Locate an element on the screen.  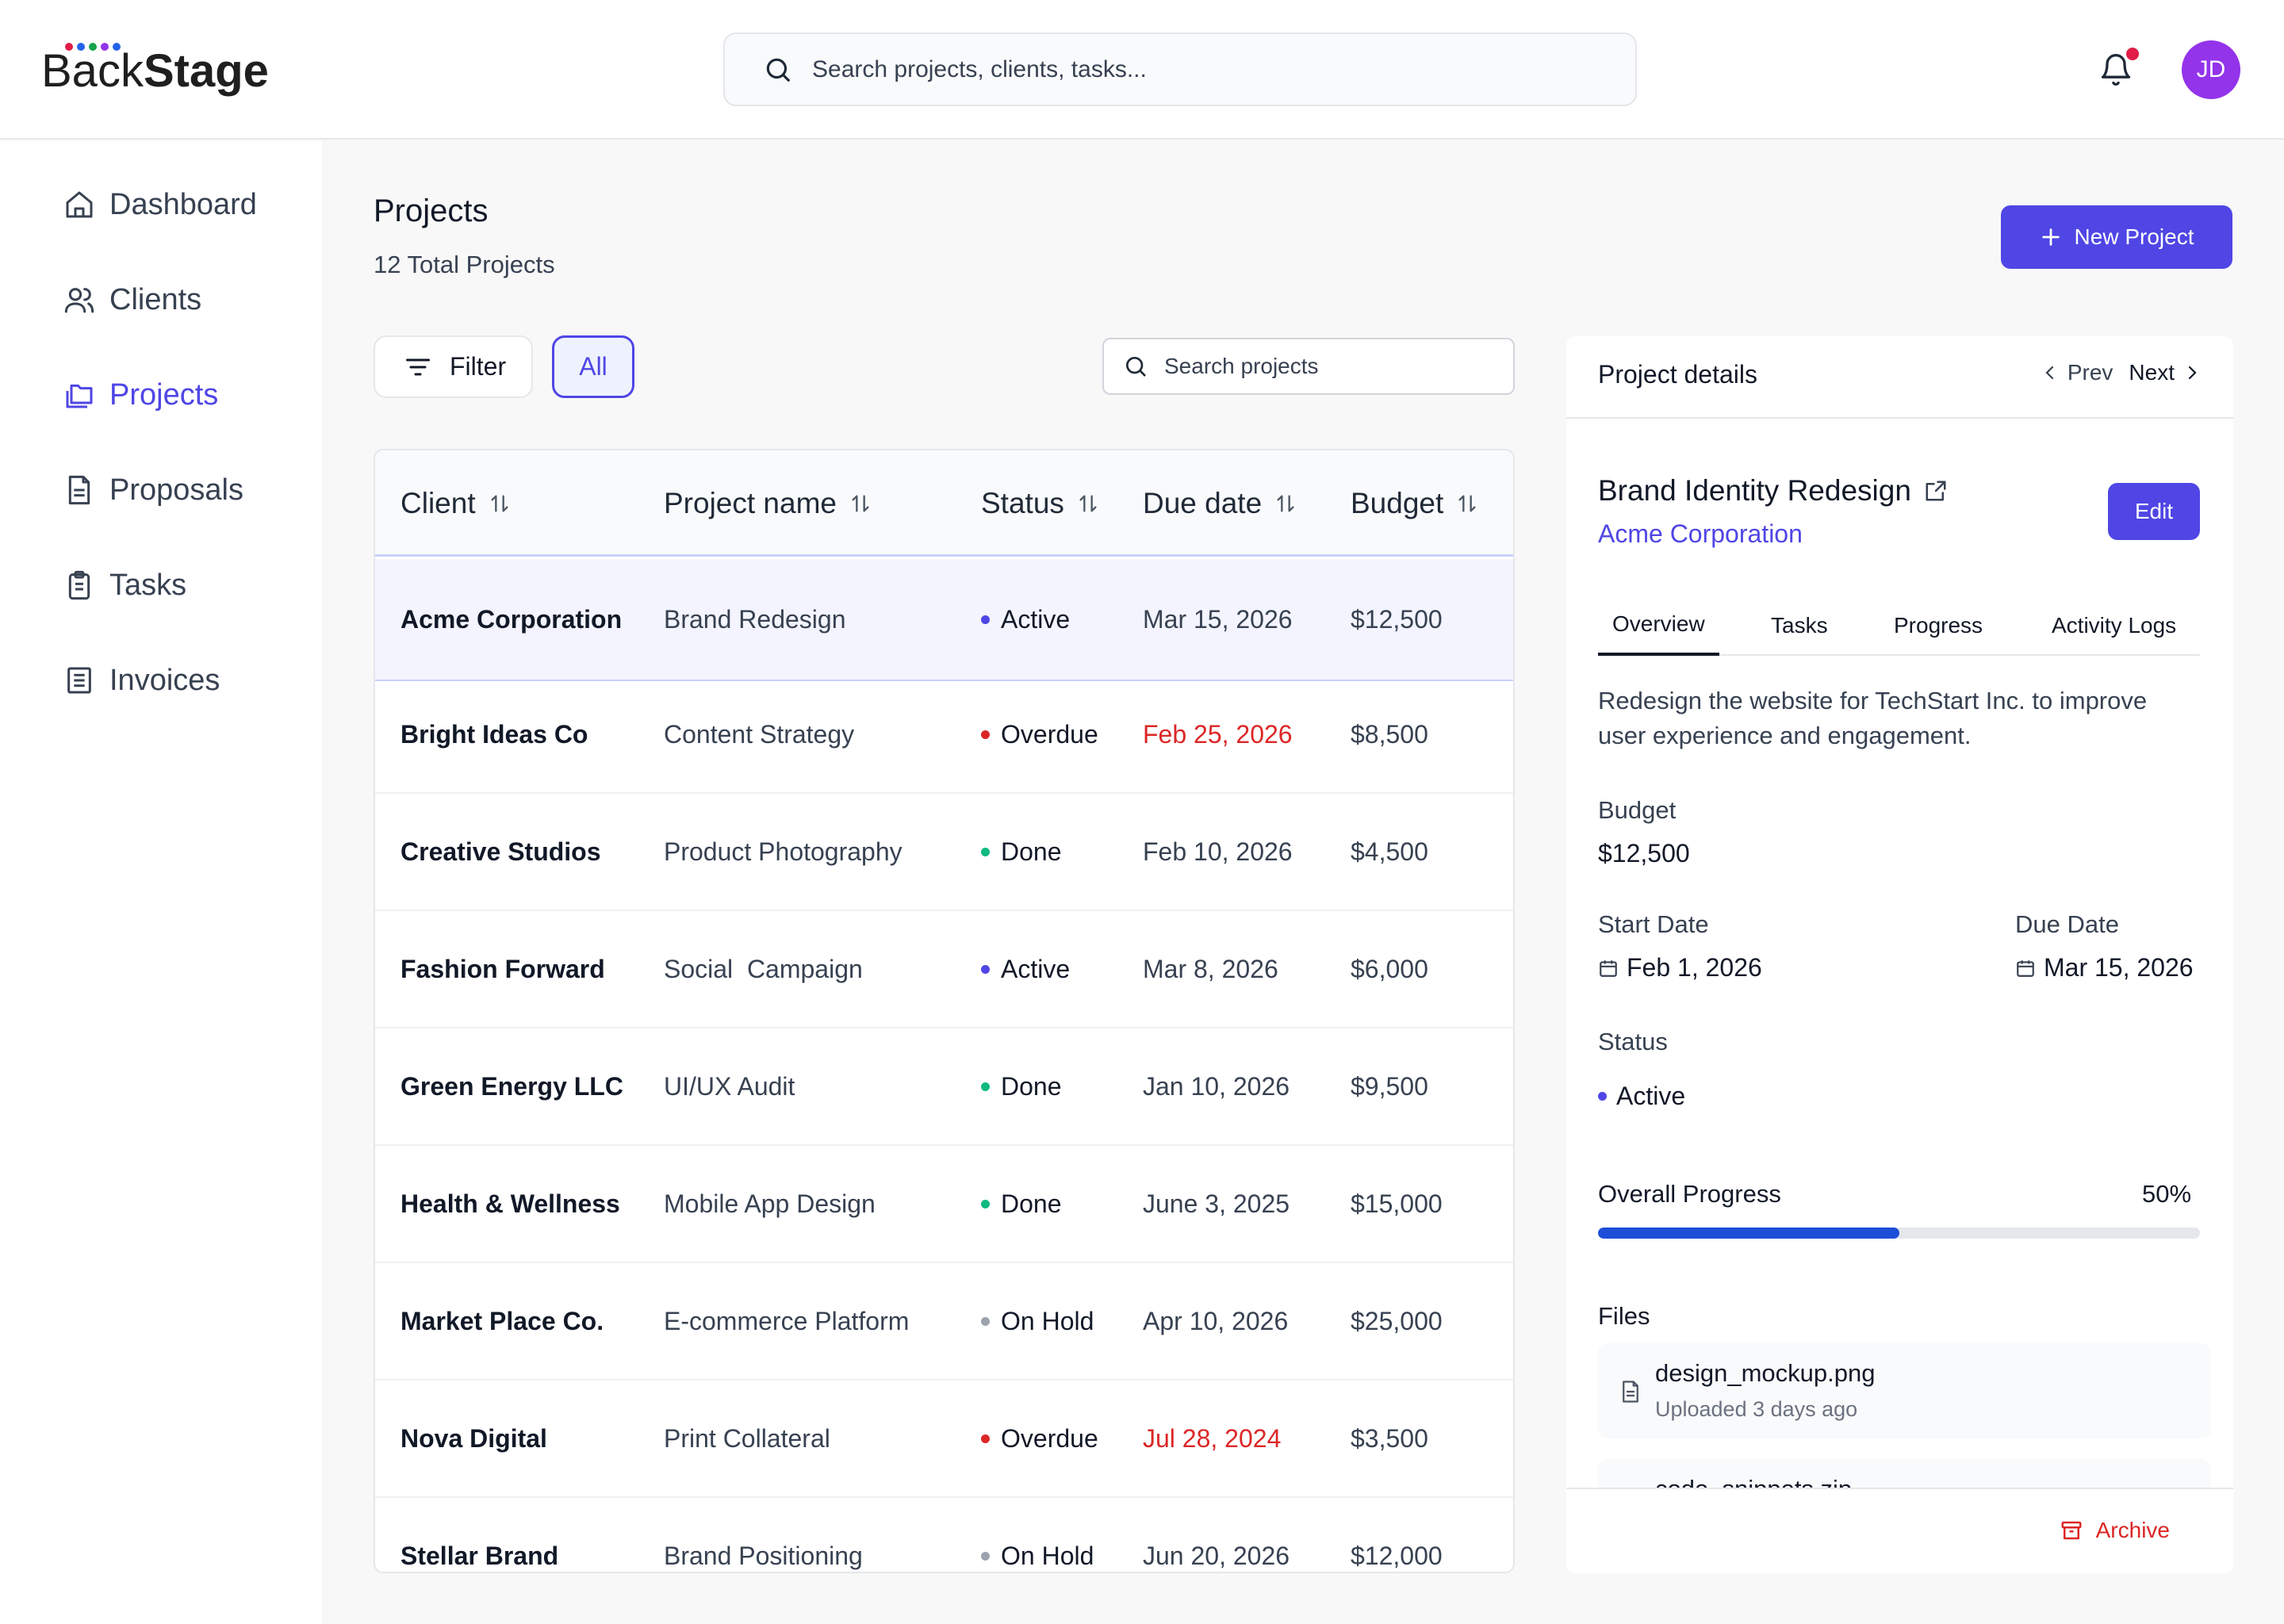
cell-budget: $8,500 is located at coordinates (1389, 734).